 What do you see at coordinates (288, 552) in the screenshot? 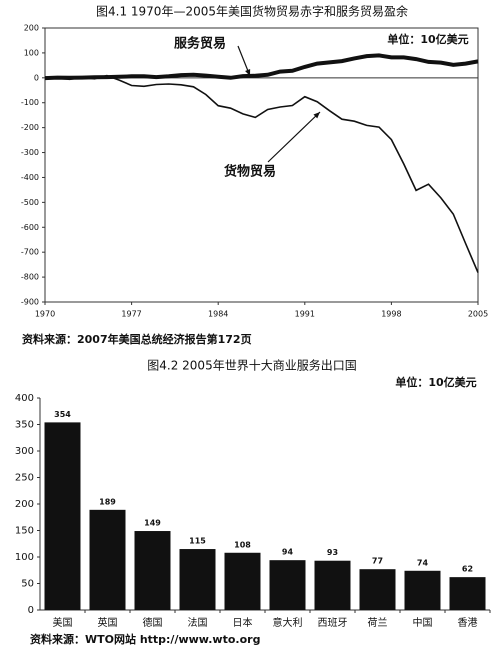
I see `value-label: 94` at bounding box center [288, 552].